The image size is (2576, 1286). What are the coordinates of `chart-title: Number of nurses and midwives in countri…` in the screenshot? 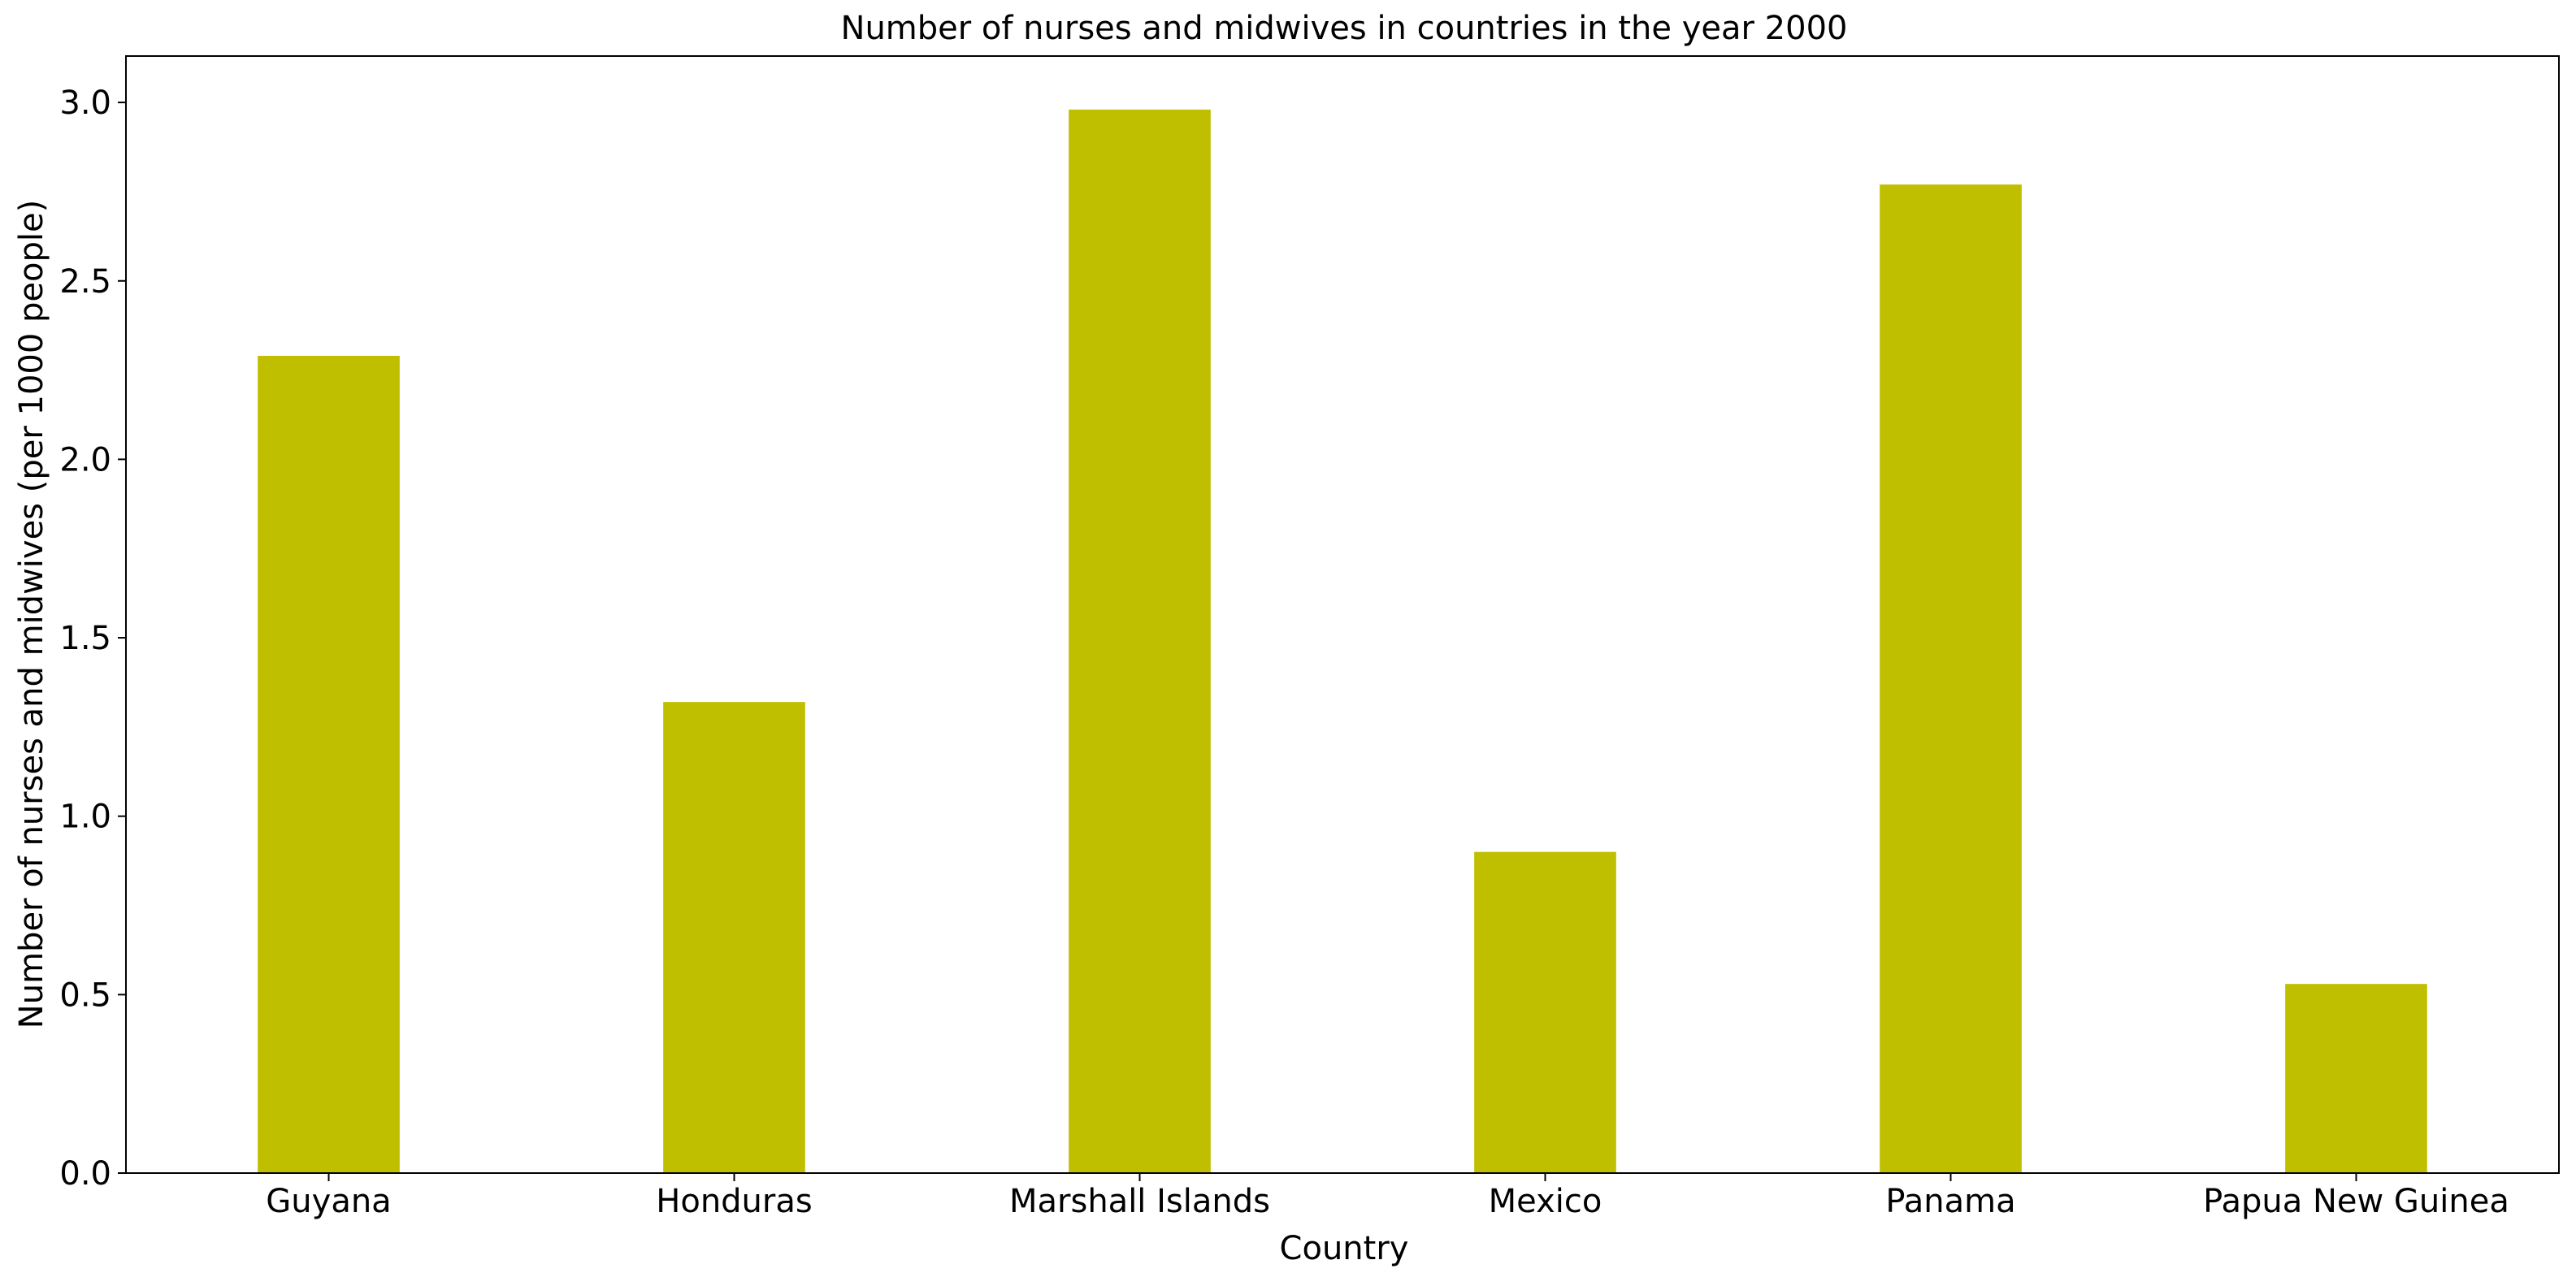 It's located at (1344, 28).